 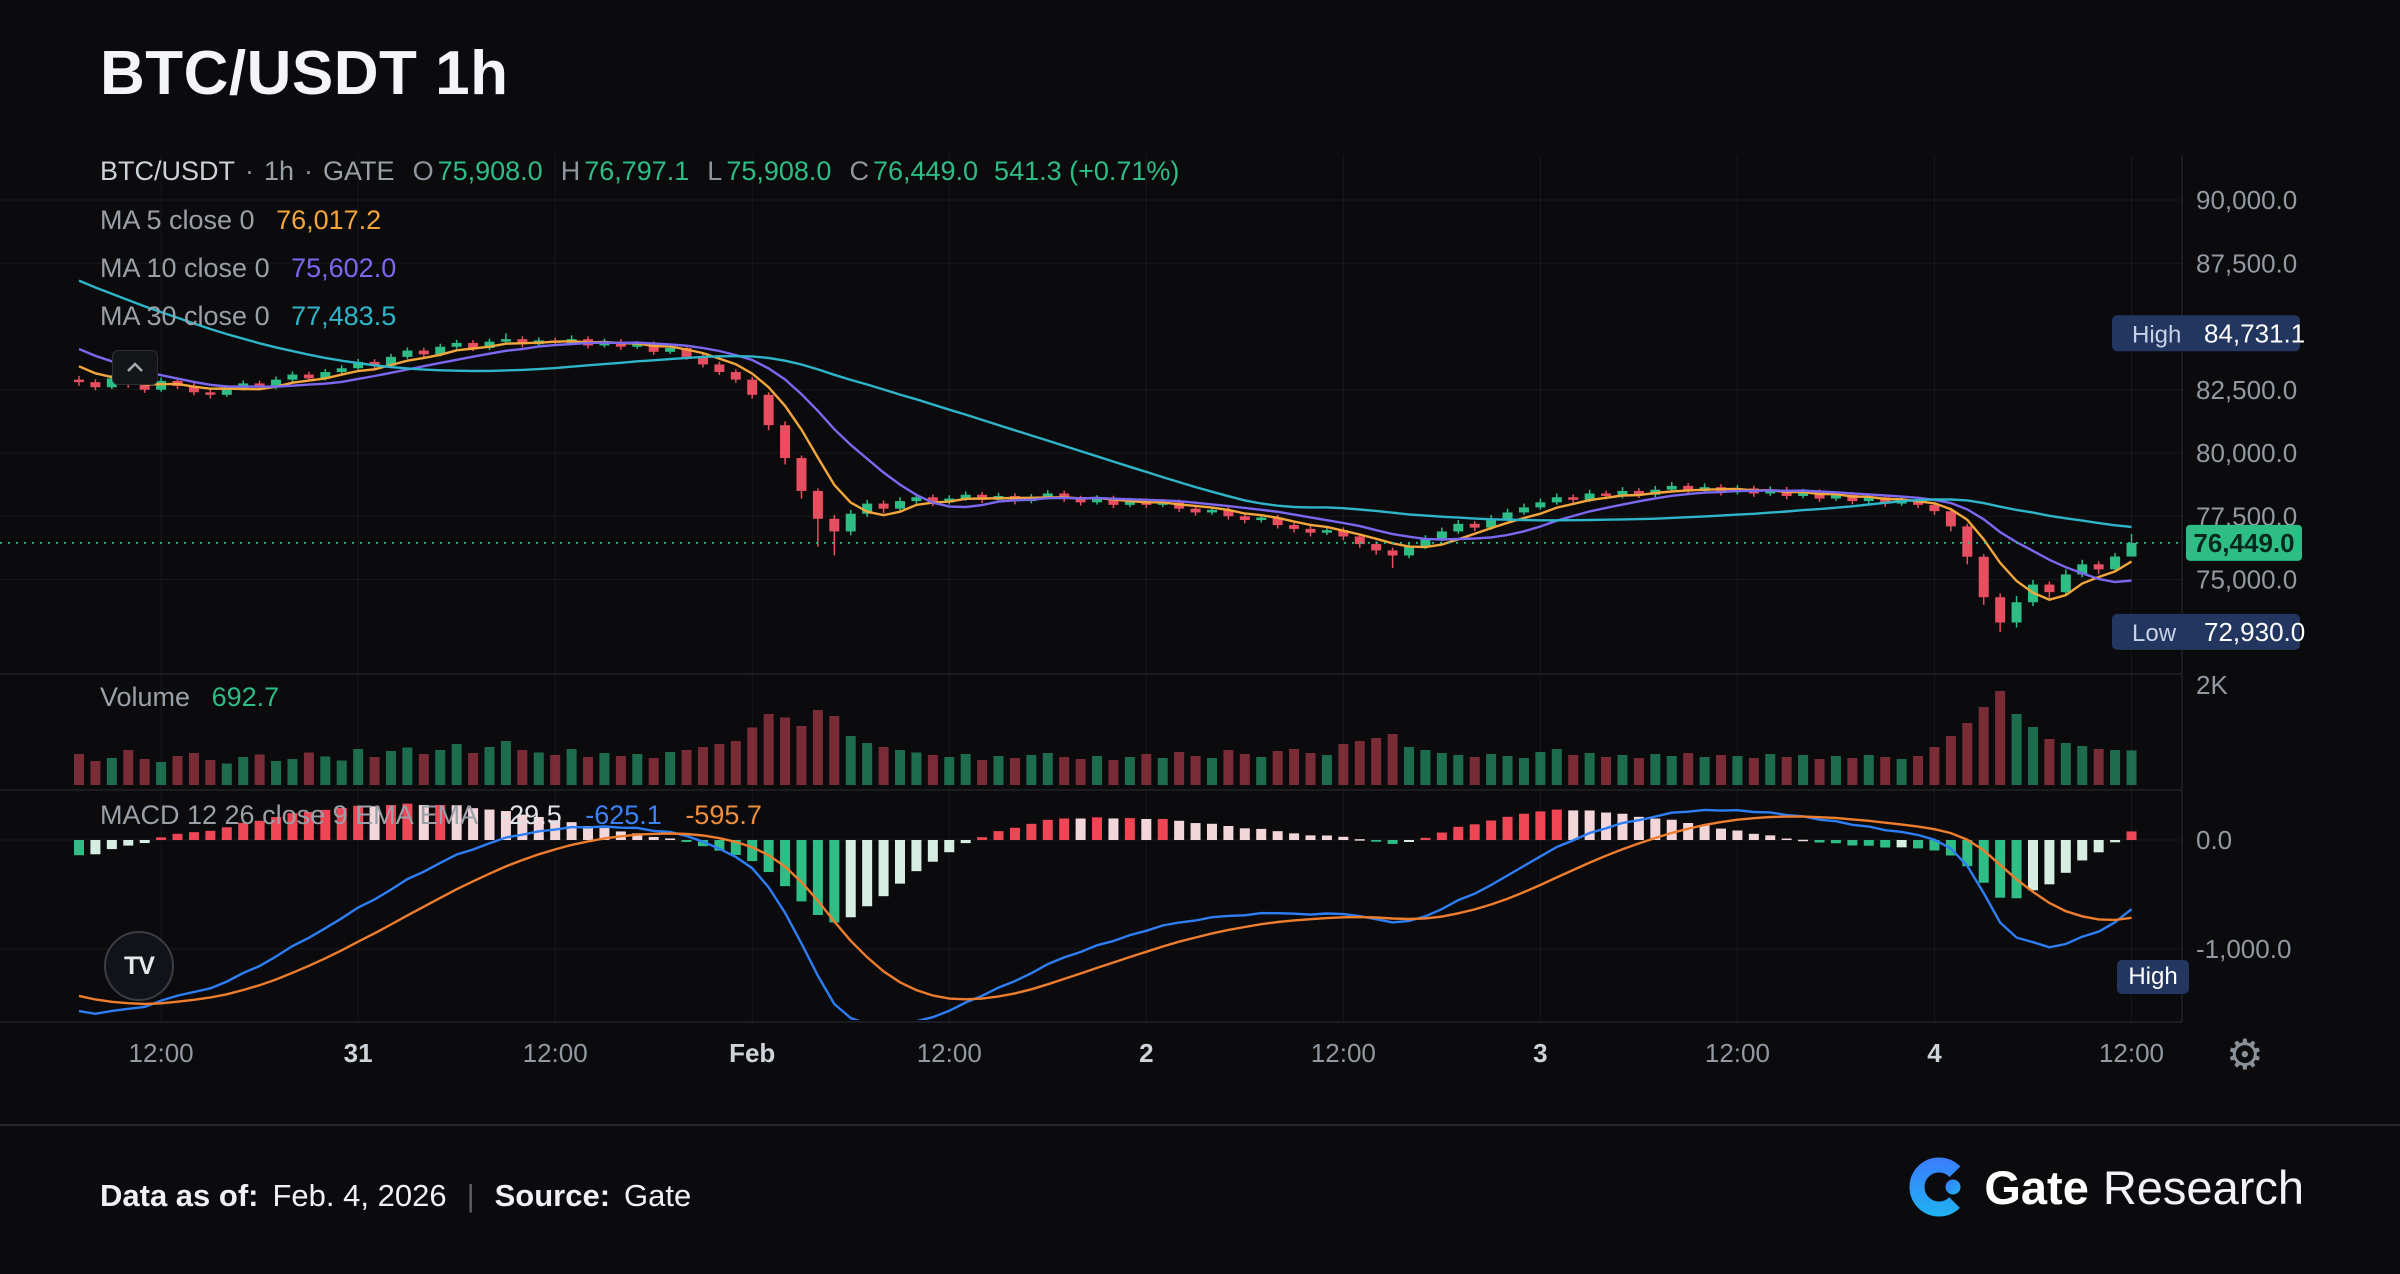 I want to click on marker-badge: Low 72,930.0, so click(x=2208, y=631).